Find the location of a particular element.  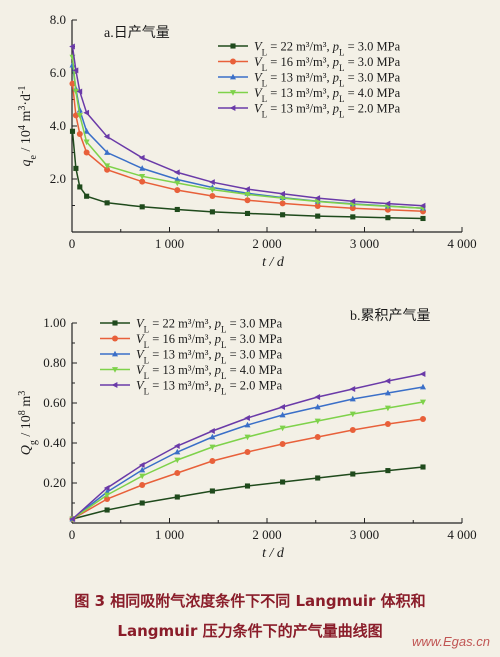

legend-label: VL = 13 m³/m³, pL = 3.0 MPa is located at coordinates (209, 357).